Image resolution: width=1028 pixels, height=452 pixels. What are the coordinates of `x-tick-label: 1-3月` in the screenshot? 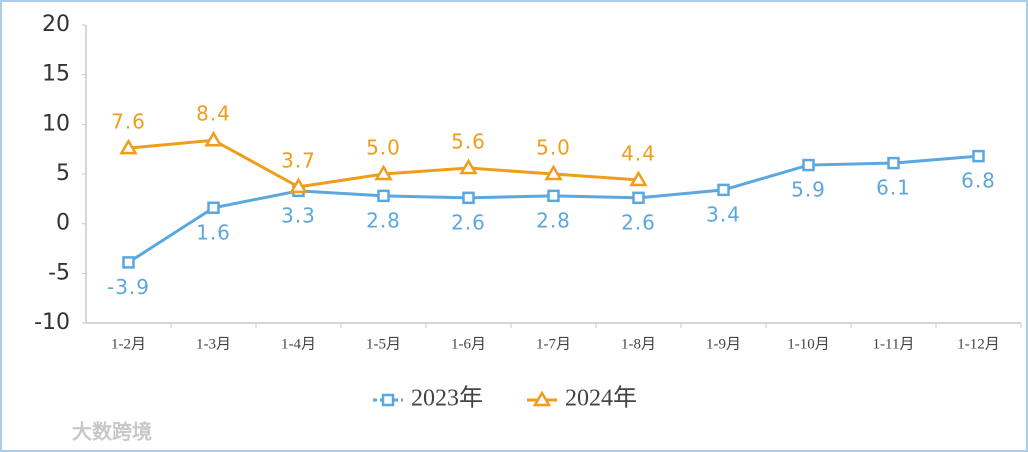 It's located at (213, 344).